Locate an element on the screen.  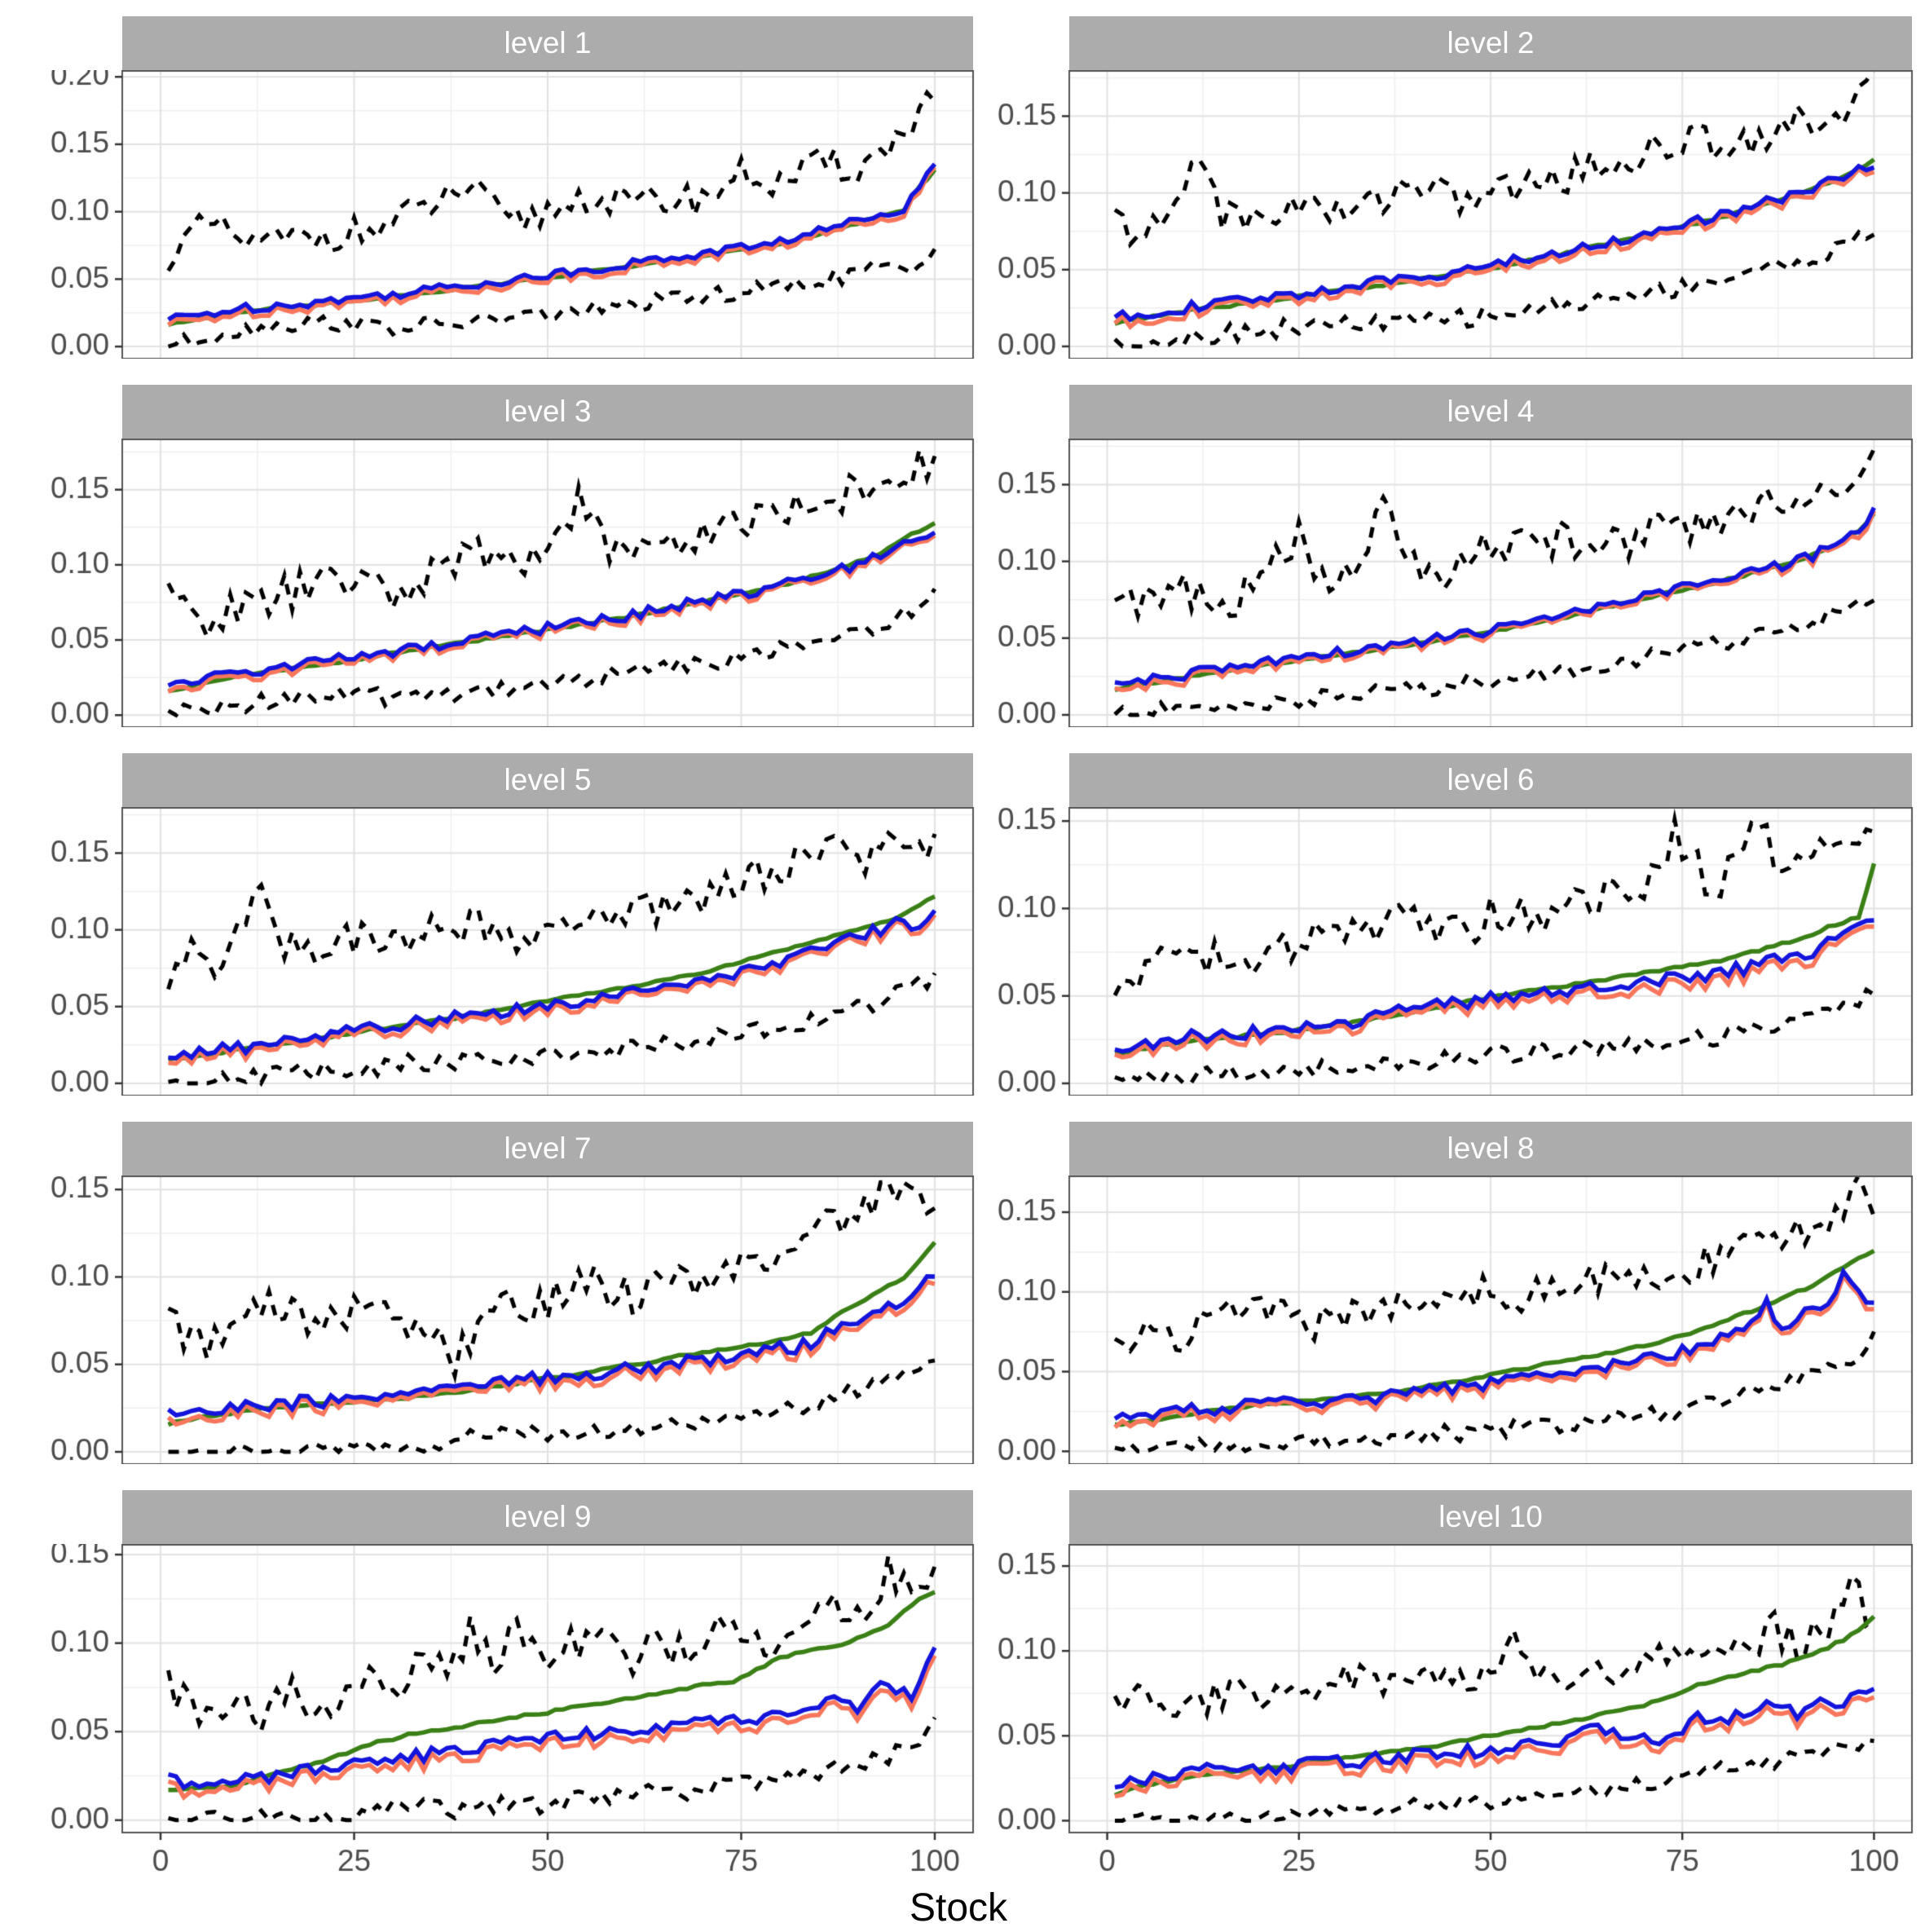
facet-strip: level 8 is located at coordinates (1491, 1149).